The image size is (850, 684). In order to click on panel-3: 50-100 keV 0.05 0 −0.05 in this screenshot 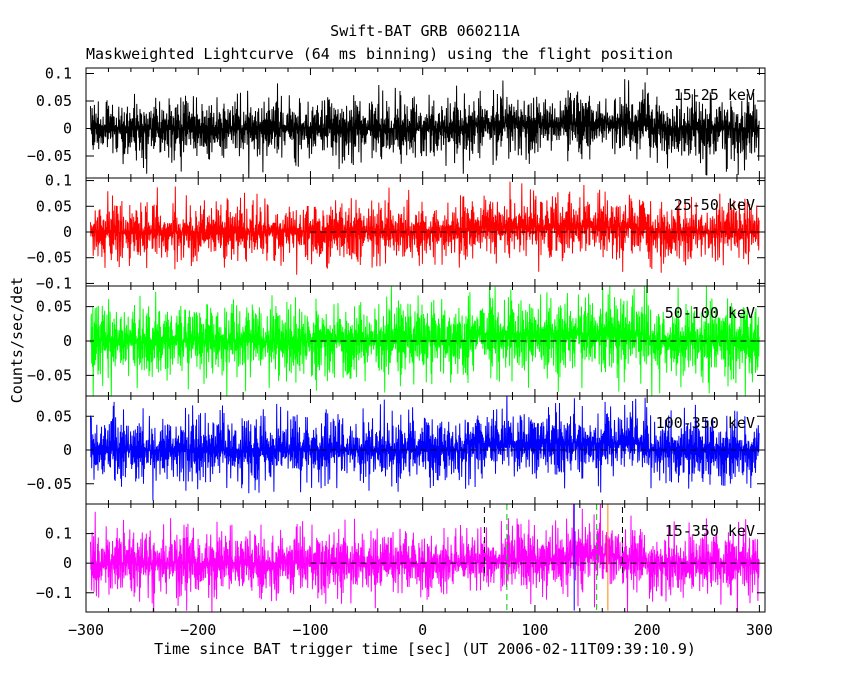, I will do `click(396, 341)`.